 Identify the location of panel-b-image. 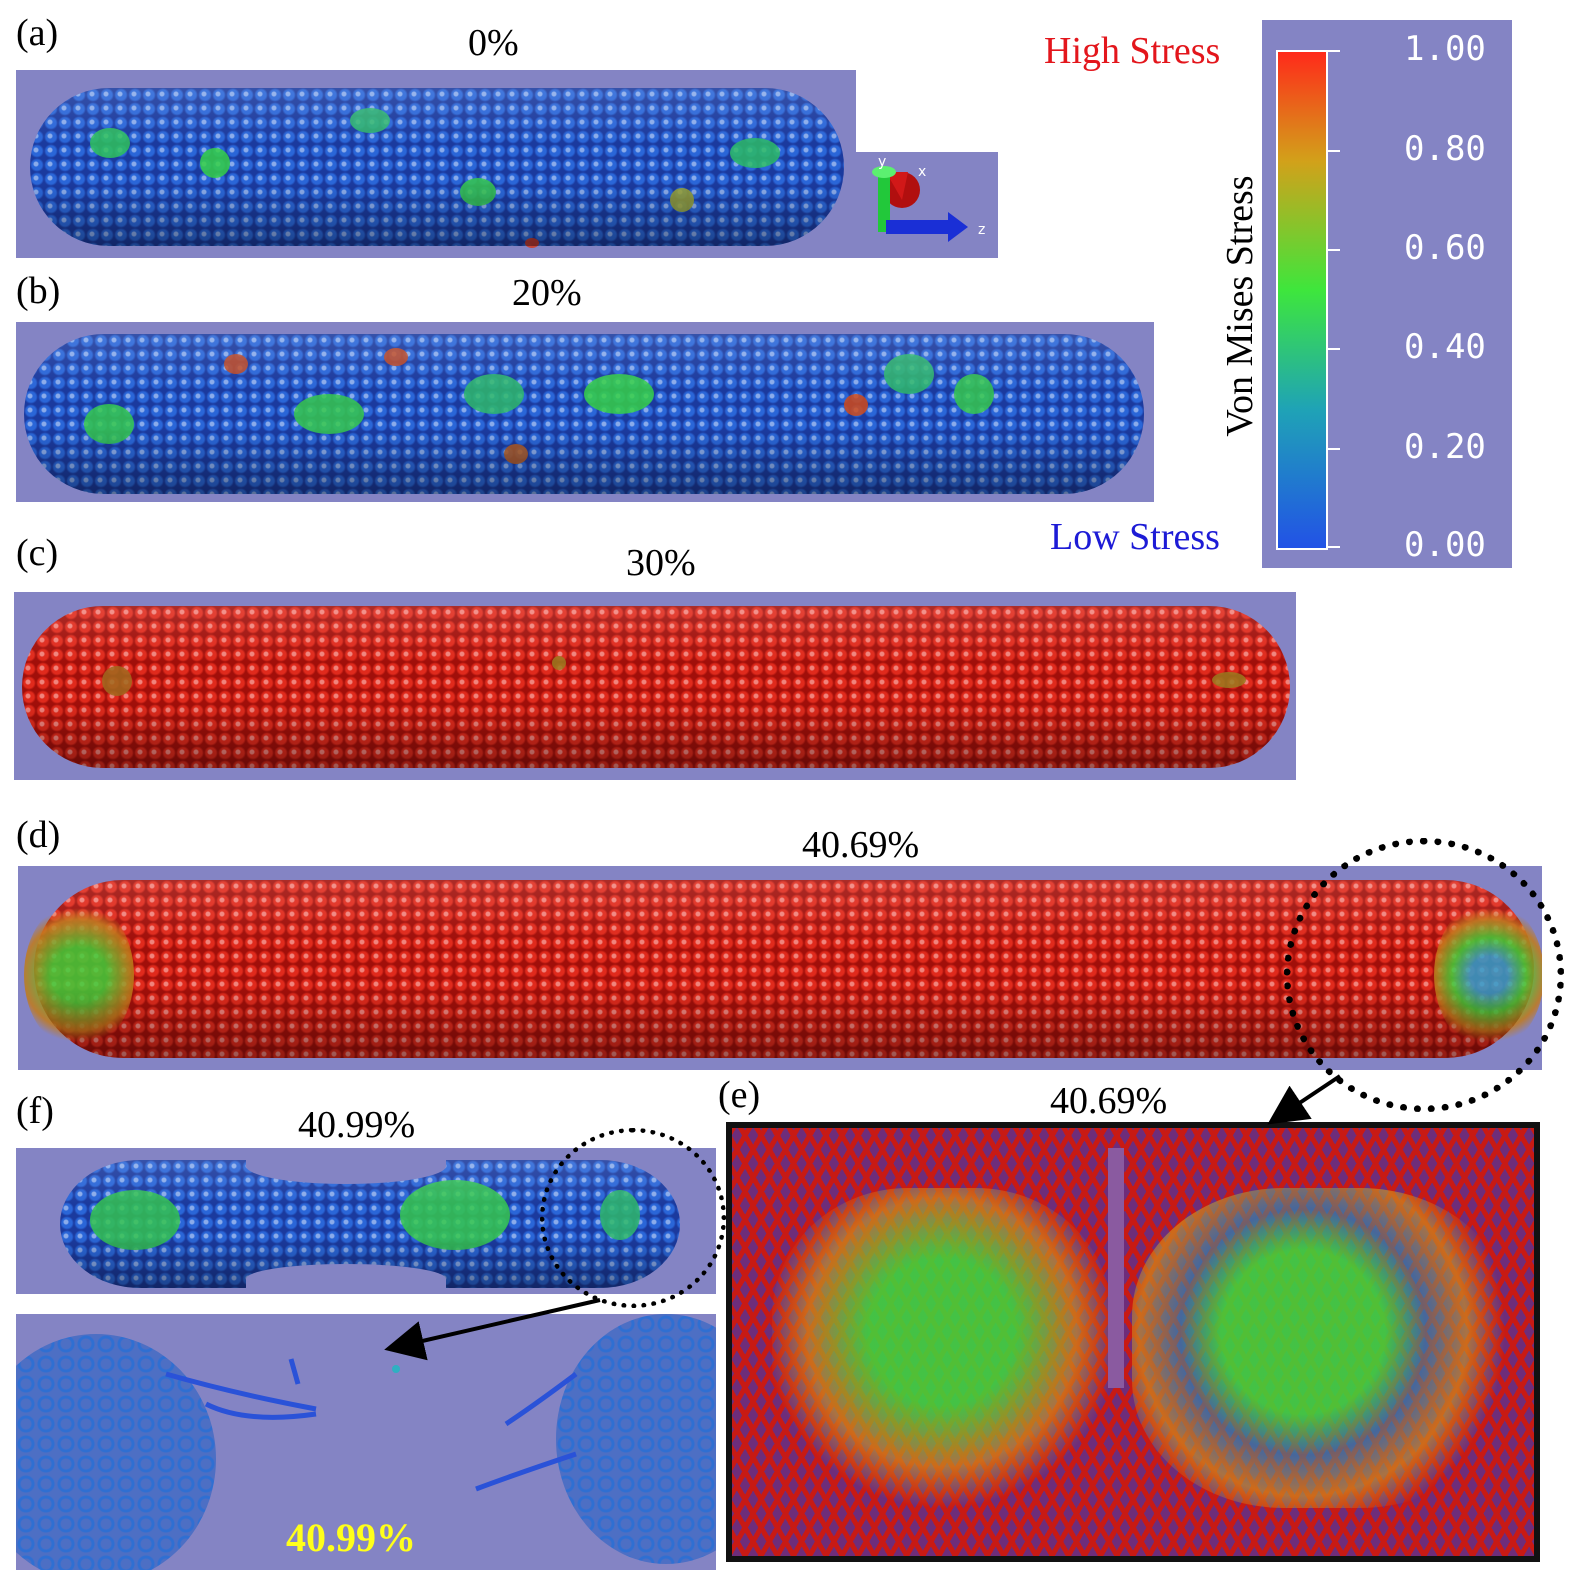
(585, 412).